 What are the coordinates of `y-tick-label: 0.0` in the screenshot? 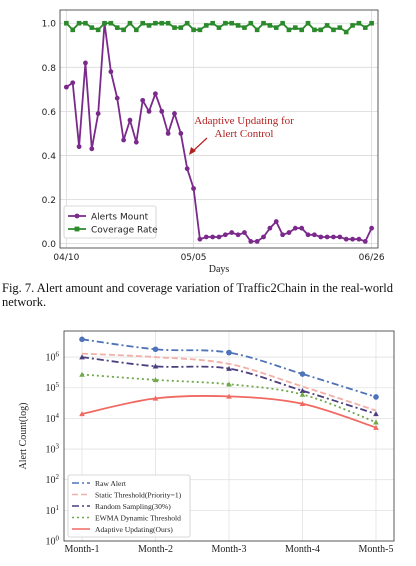 It's located at (49, 245).